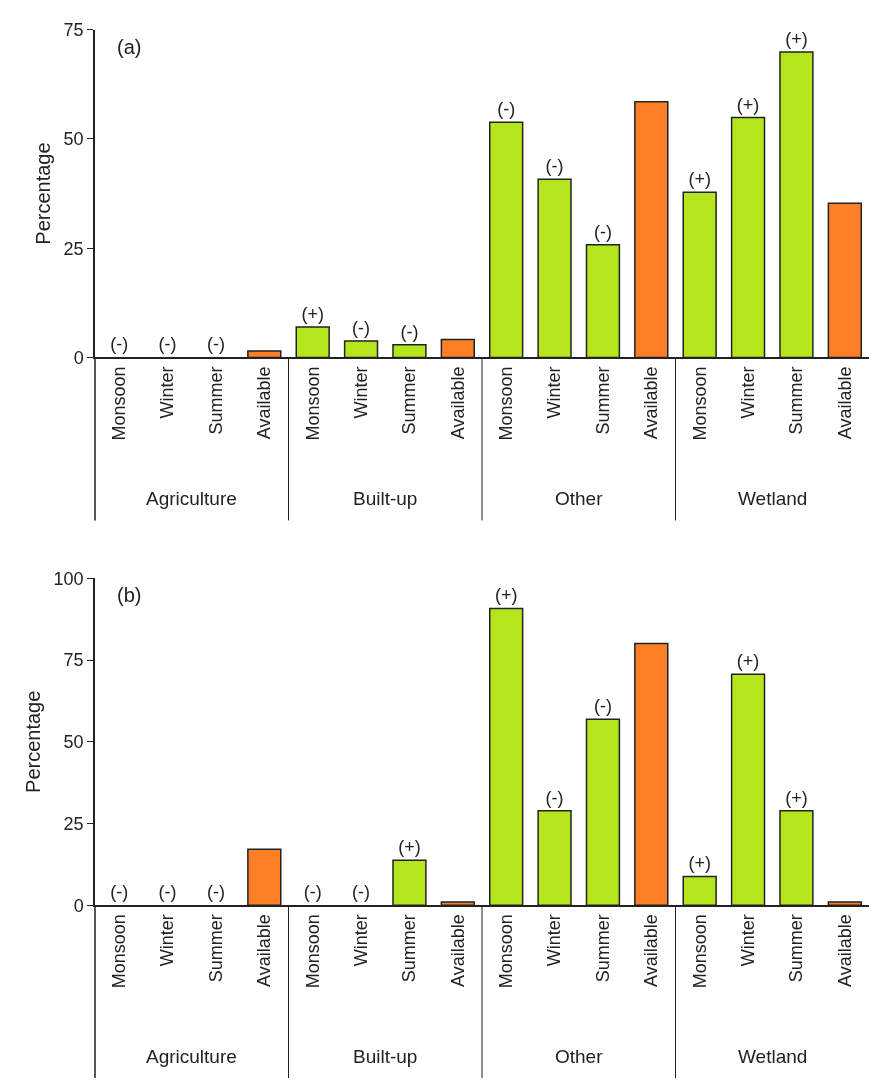  Describe the element at coordinates (68, 578) in the screenshot. I see `y-tick-label: 100` at that location.